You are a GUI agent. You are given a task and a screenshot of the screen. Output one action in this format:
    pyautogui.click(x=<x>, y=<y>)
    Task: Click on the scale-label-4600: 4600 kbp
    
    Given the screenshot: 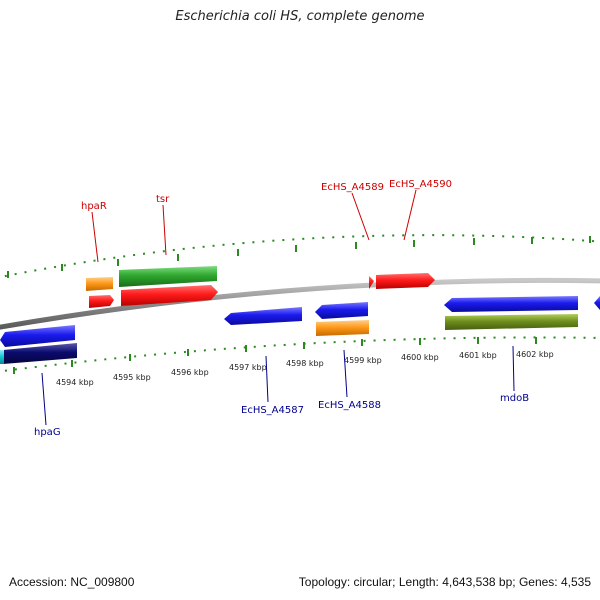 What is the action you would take?
    pyautogui.click(x=420, y=357)
    